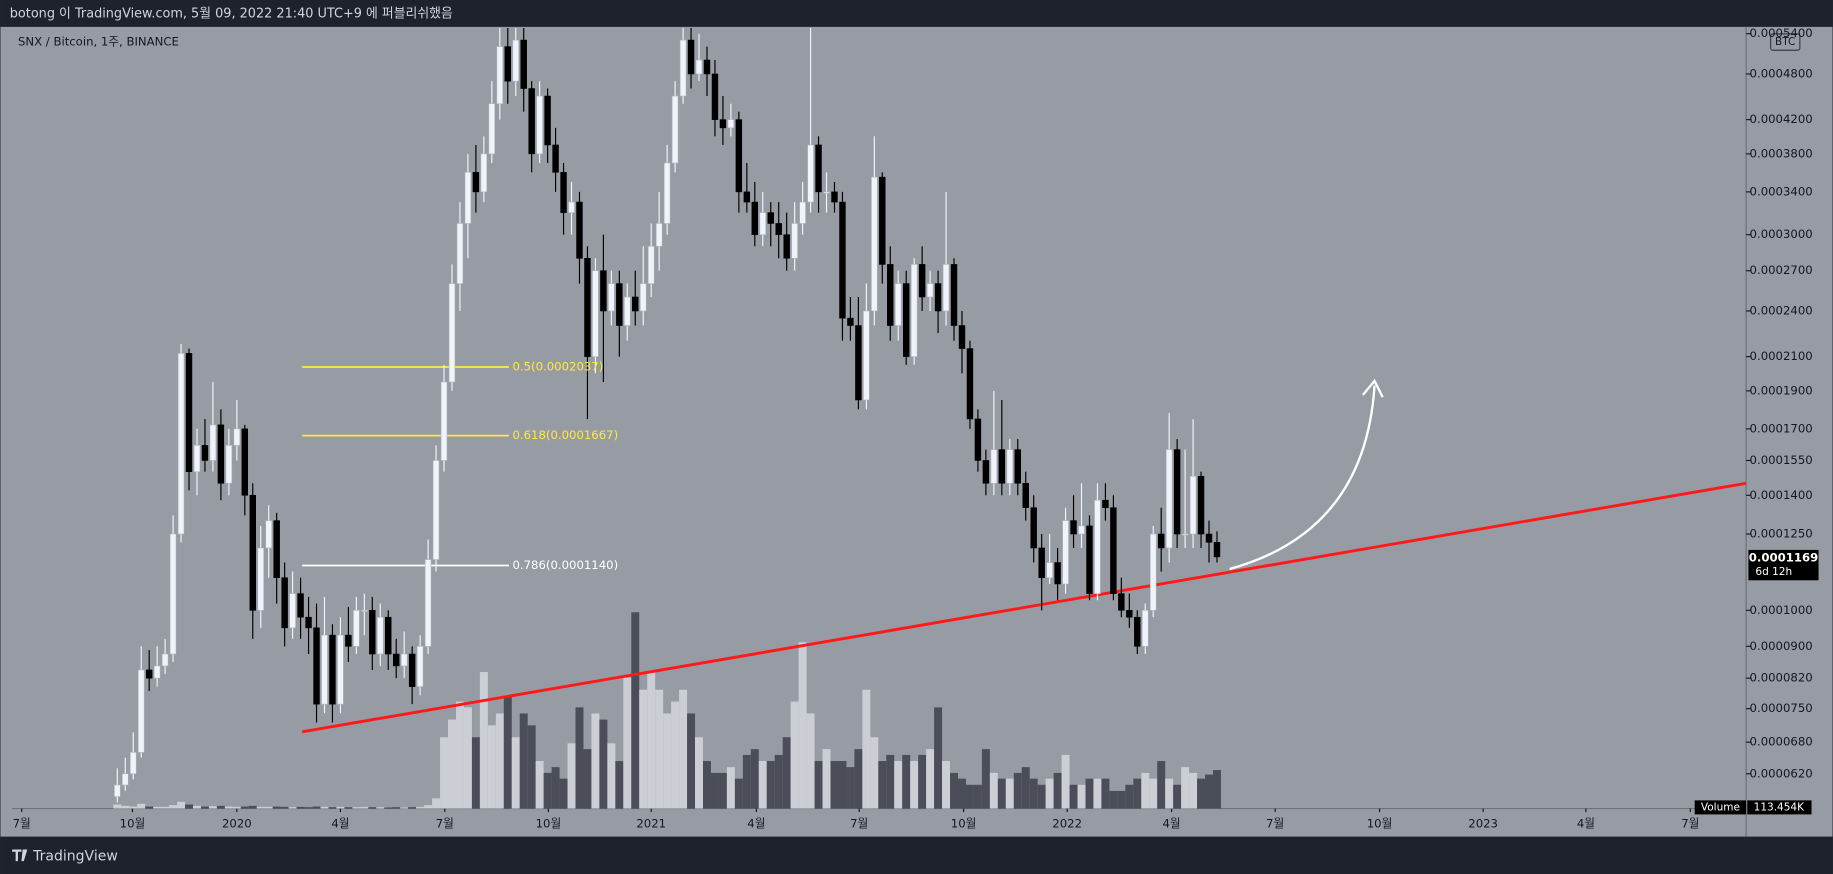 The image size is (1833, 874). I want to click on x-tick-label: 2020, so click(237, 823).